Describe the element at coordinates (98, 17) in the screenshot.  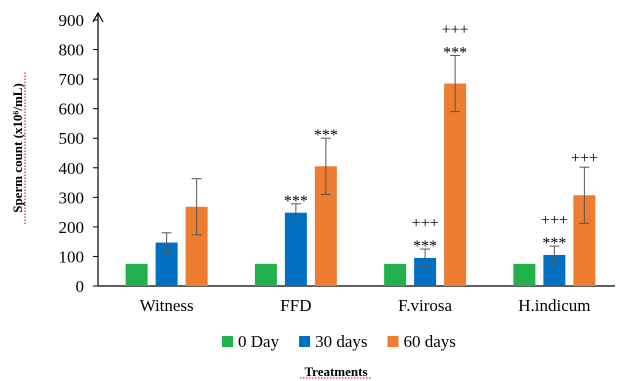
I see `y-axis-arrow-icon` at that location.